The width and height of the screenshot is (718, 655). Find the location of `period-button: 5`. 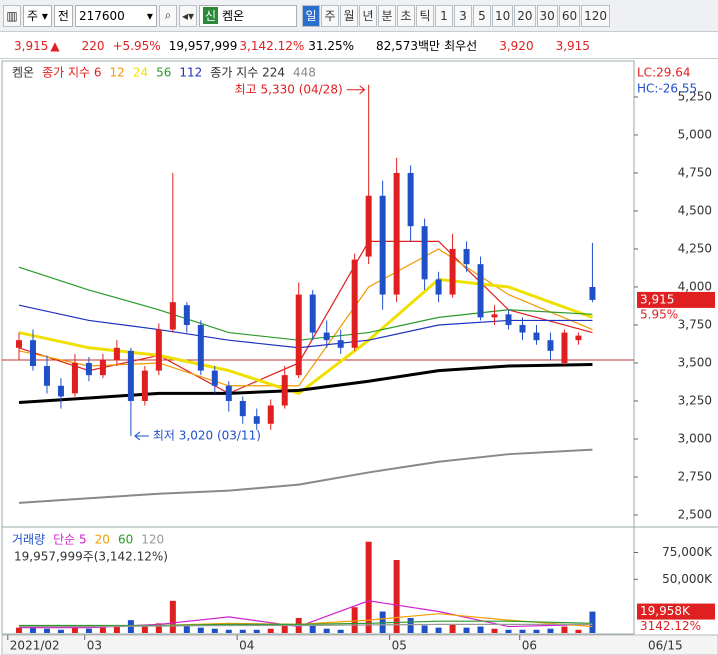

period-button: 5 is located at coordinates (481, 15).